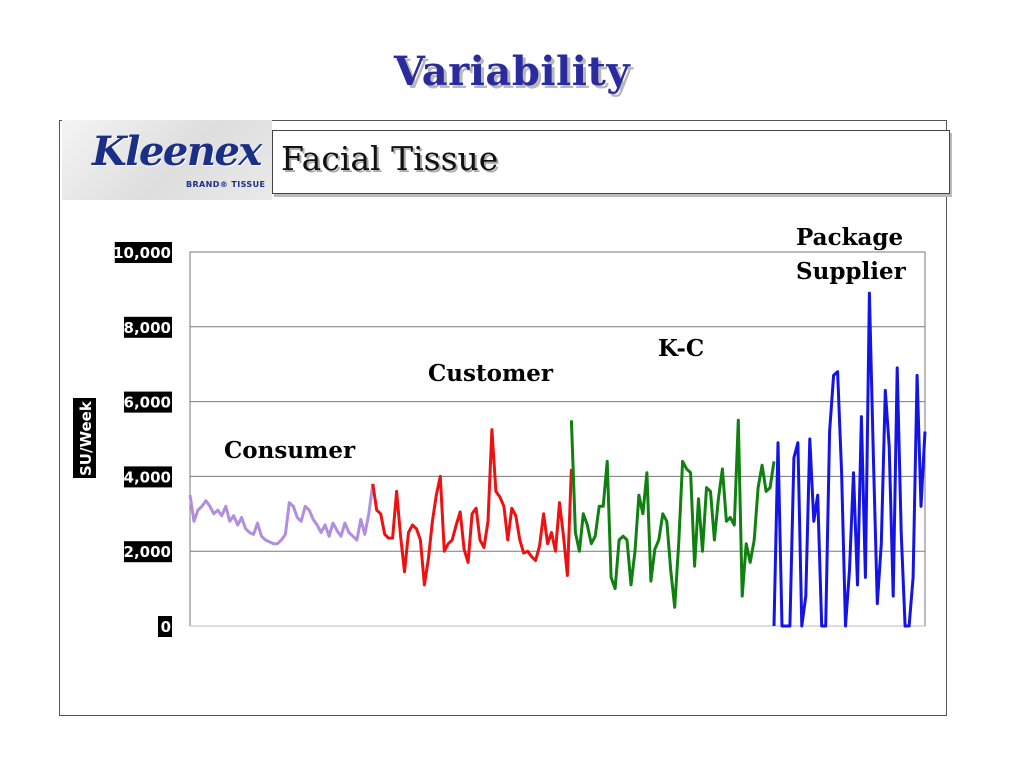  What do you see at coordinates (851, 271) in the screenshot?
I see `annotation-supplier: Supplier` at bounding box center [851, 271].